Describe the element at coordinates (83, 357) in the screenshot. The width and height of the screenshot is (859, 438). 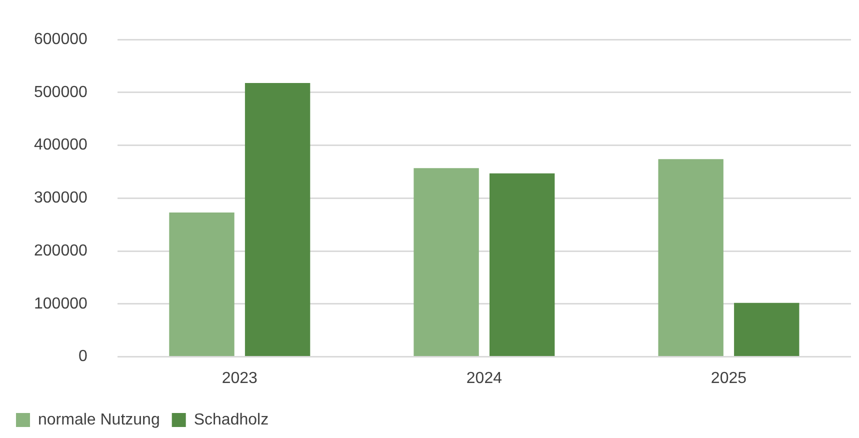
I see `y-tick-label: 0` at that location.